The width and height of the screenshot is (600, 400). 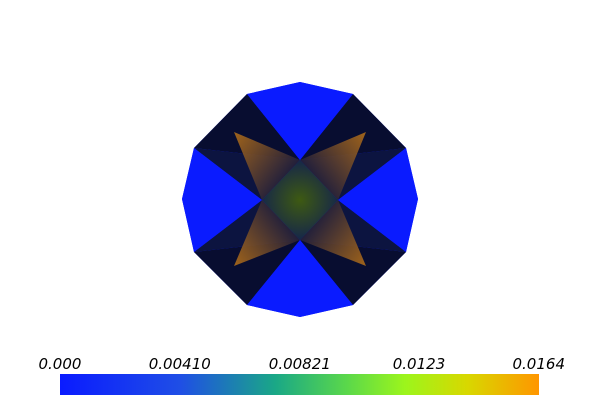 What do you see at coordinates (333, 166) in the screenshot?
I see `mesh-glow-ne` at bounding box center [333, 166].